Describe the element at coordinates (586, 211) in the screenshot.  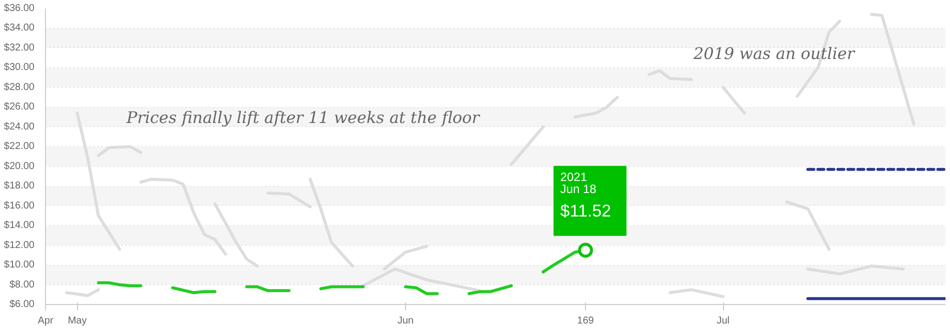
I see `annotation: $11.52` at that location.